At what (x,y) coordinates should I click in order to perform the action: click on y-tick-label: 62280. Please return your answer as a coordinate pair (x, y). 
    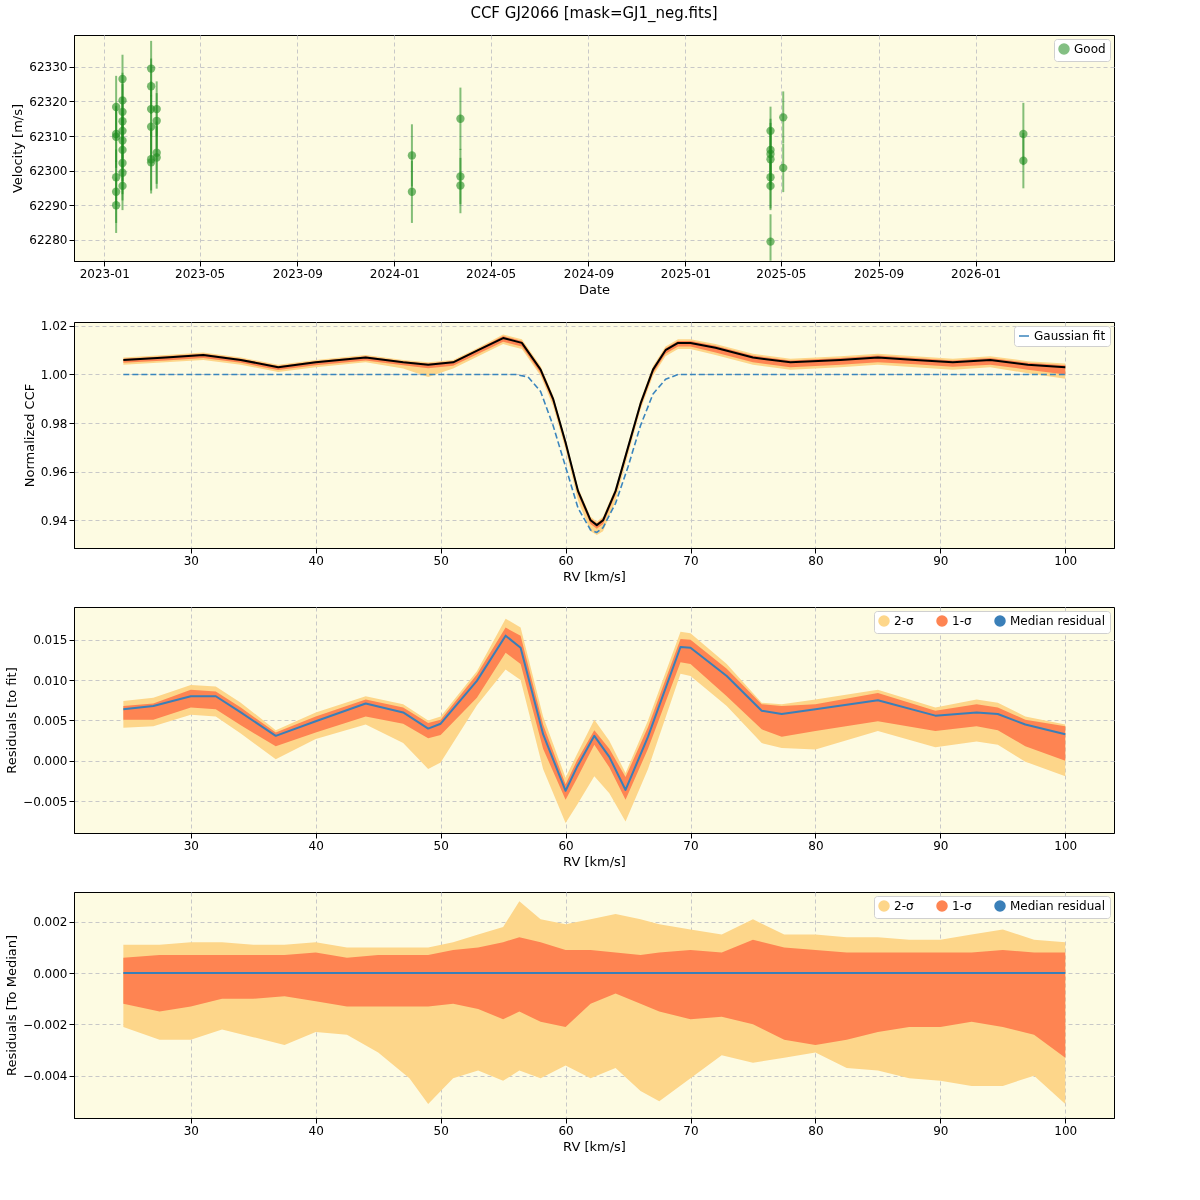
    Looking at the image, I should click on (48, 240).